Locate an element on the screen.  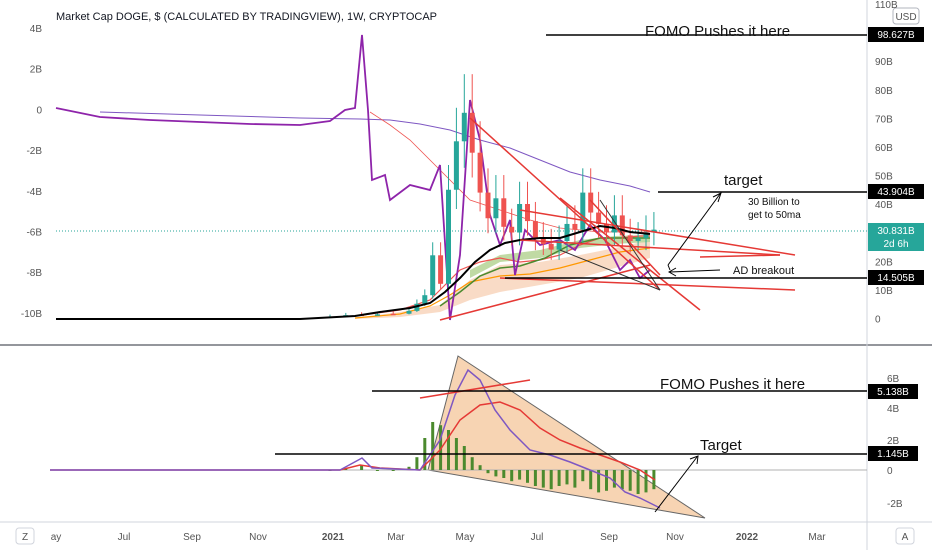
price-label-support: 14.505B is located at coordinates (896, 277).